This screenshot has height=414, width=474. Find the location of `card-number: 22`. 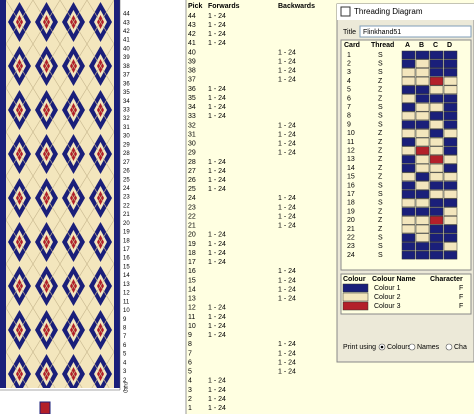

card-number: 22 is located at coordinates (351, 238).